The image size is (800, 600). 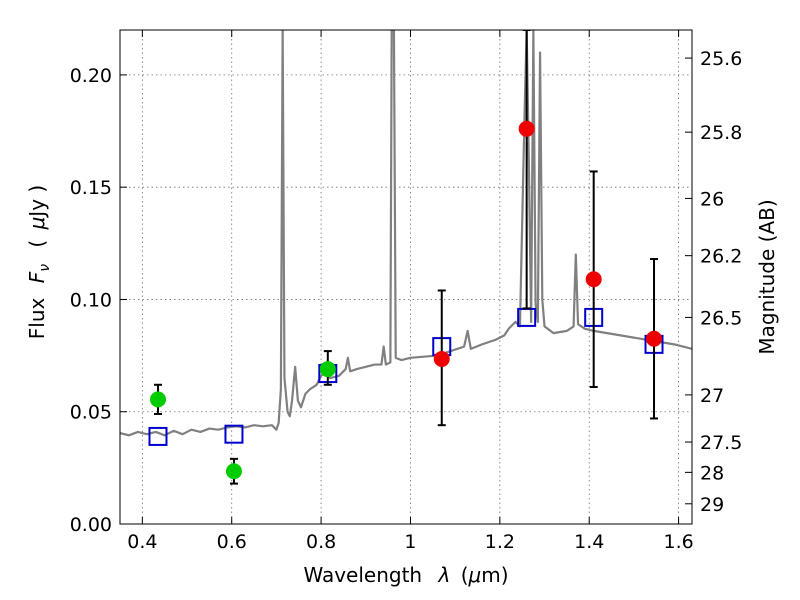 What do you see at coordinates (91, 300) in the screenshot?
I see `y-tick-label: 0.10` at bounding box center [91, 300].